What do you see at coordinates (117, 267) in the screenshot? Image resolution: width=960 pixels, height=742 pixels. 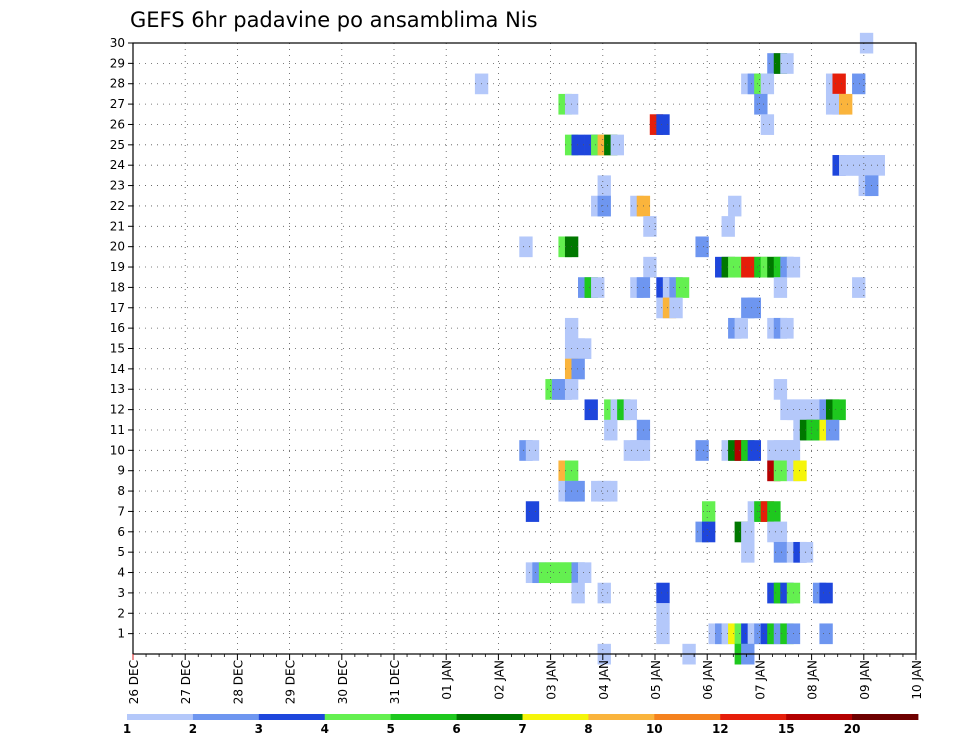 I see `y-tick-label: 19` at bounding box center [117, 267].